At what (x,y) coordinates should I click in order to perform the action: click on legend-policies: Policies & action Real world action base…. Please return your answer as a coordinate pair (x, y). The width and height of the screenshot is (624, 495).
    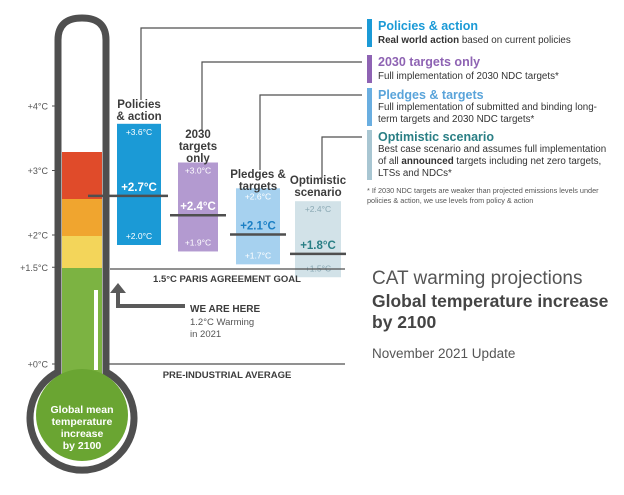
    Looking at the image, I should click on (492, 34).